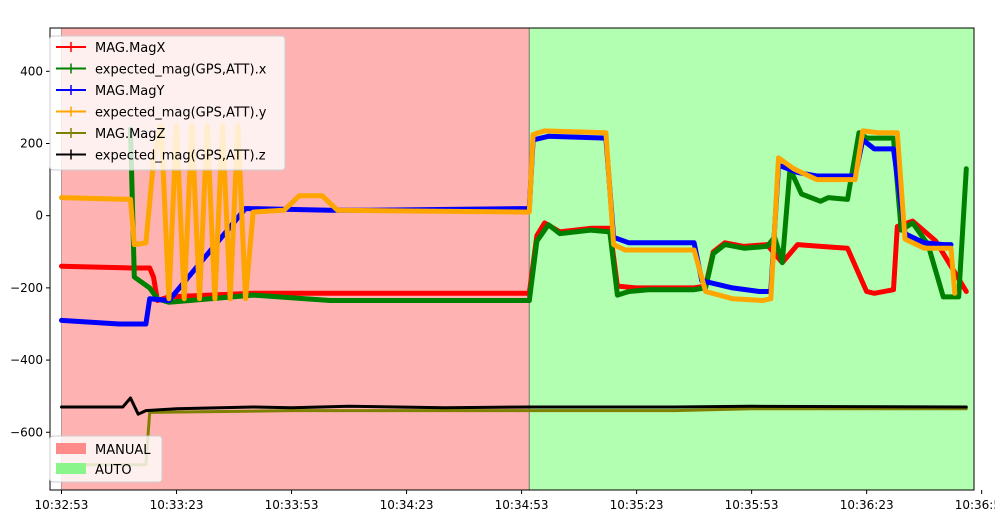 The width and height of the screenshot is (995, 528). I want to click on y-axis: −600 −400 −200 0 200 400, so click(30, 251).